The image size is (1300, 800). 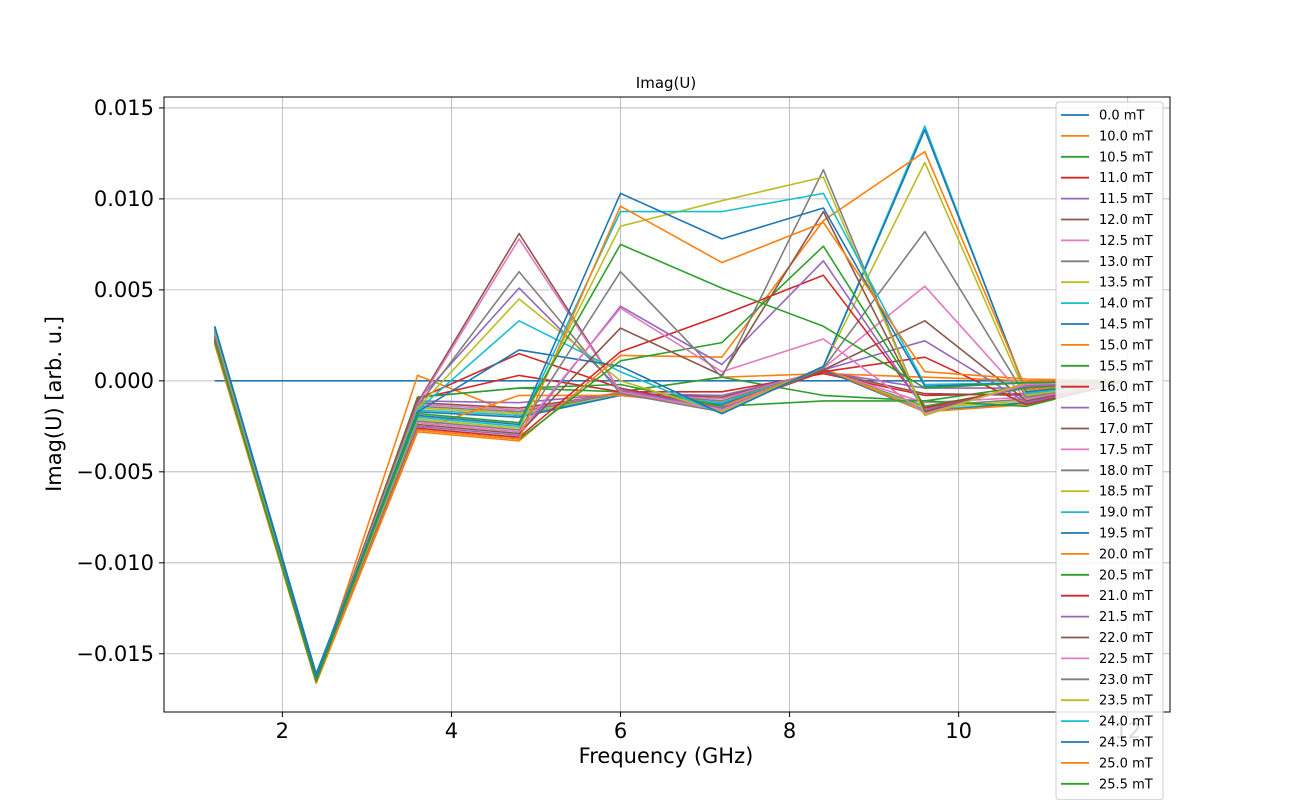 What do you see at coordinates (115, 563) in the screenshot?
I see `y-tick-label: −0.010` at bounding box center [115, 563].